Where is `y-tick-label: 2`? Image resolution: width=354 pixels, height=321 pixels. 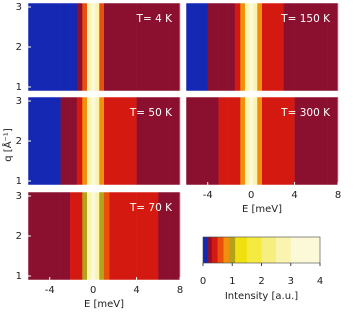
y-tick-label: 2 is located at coordinates (19, 236).